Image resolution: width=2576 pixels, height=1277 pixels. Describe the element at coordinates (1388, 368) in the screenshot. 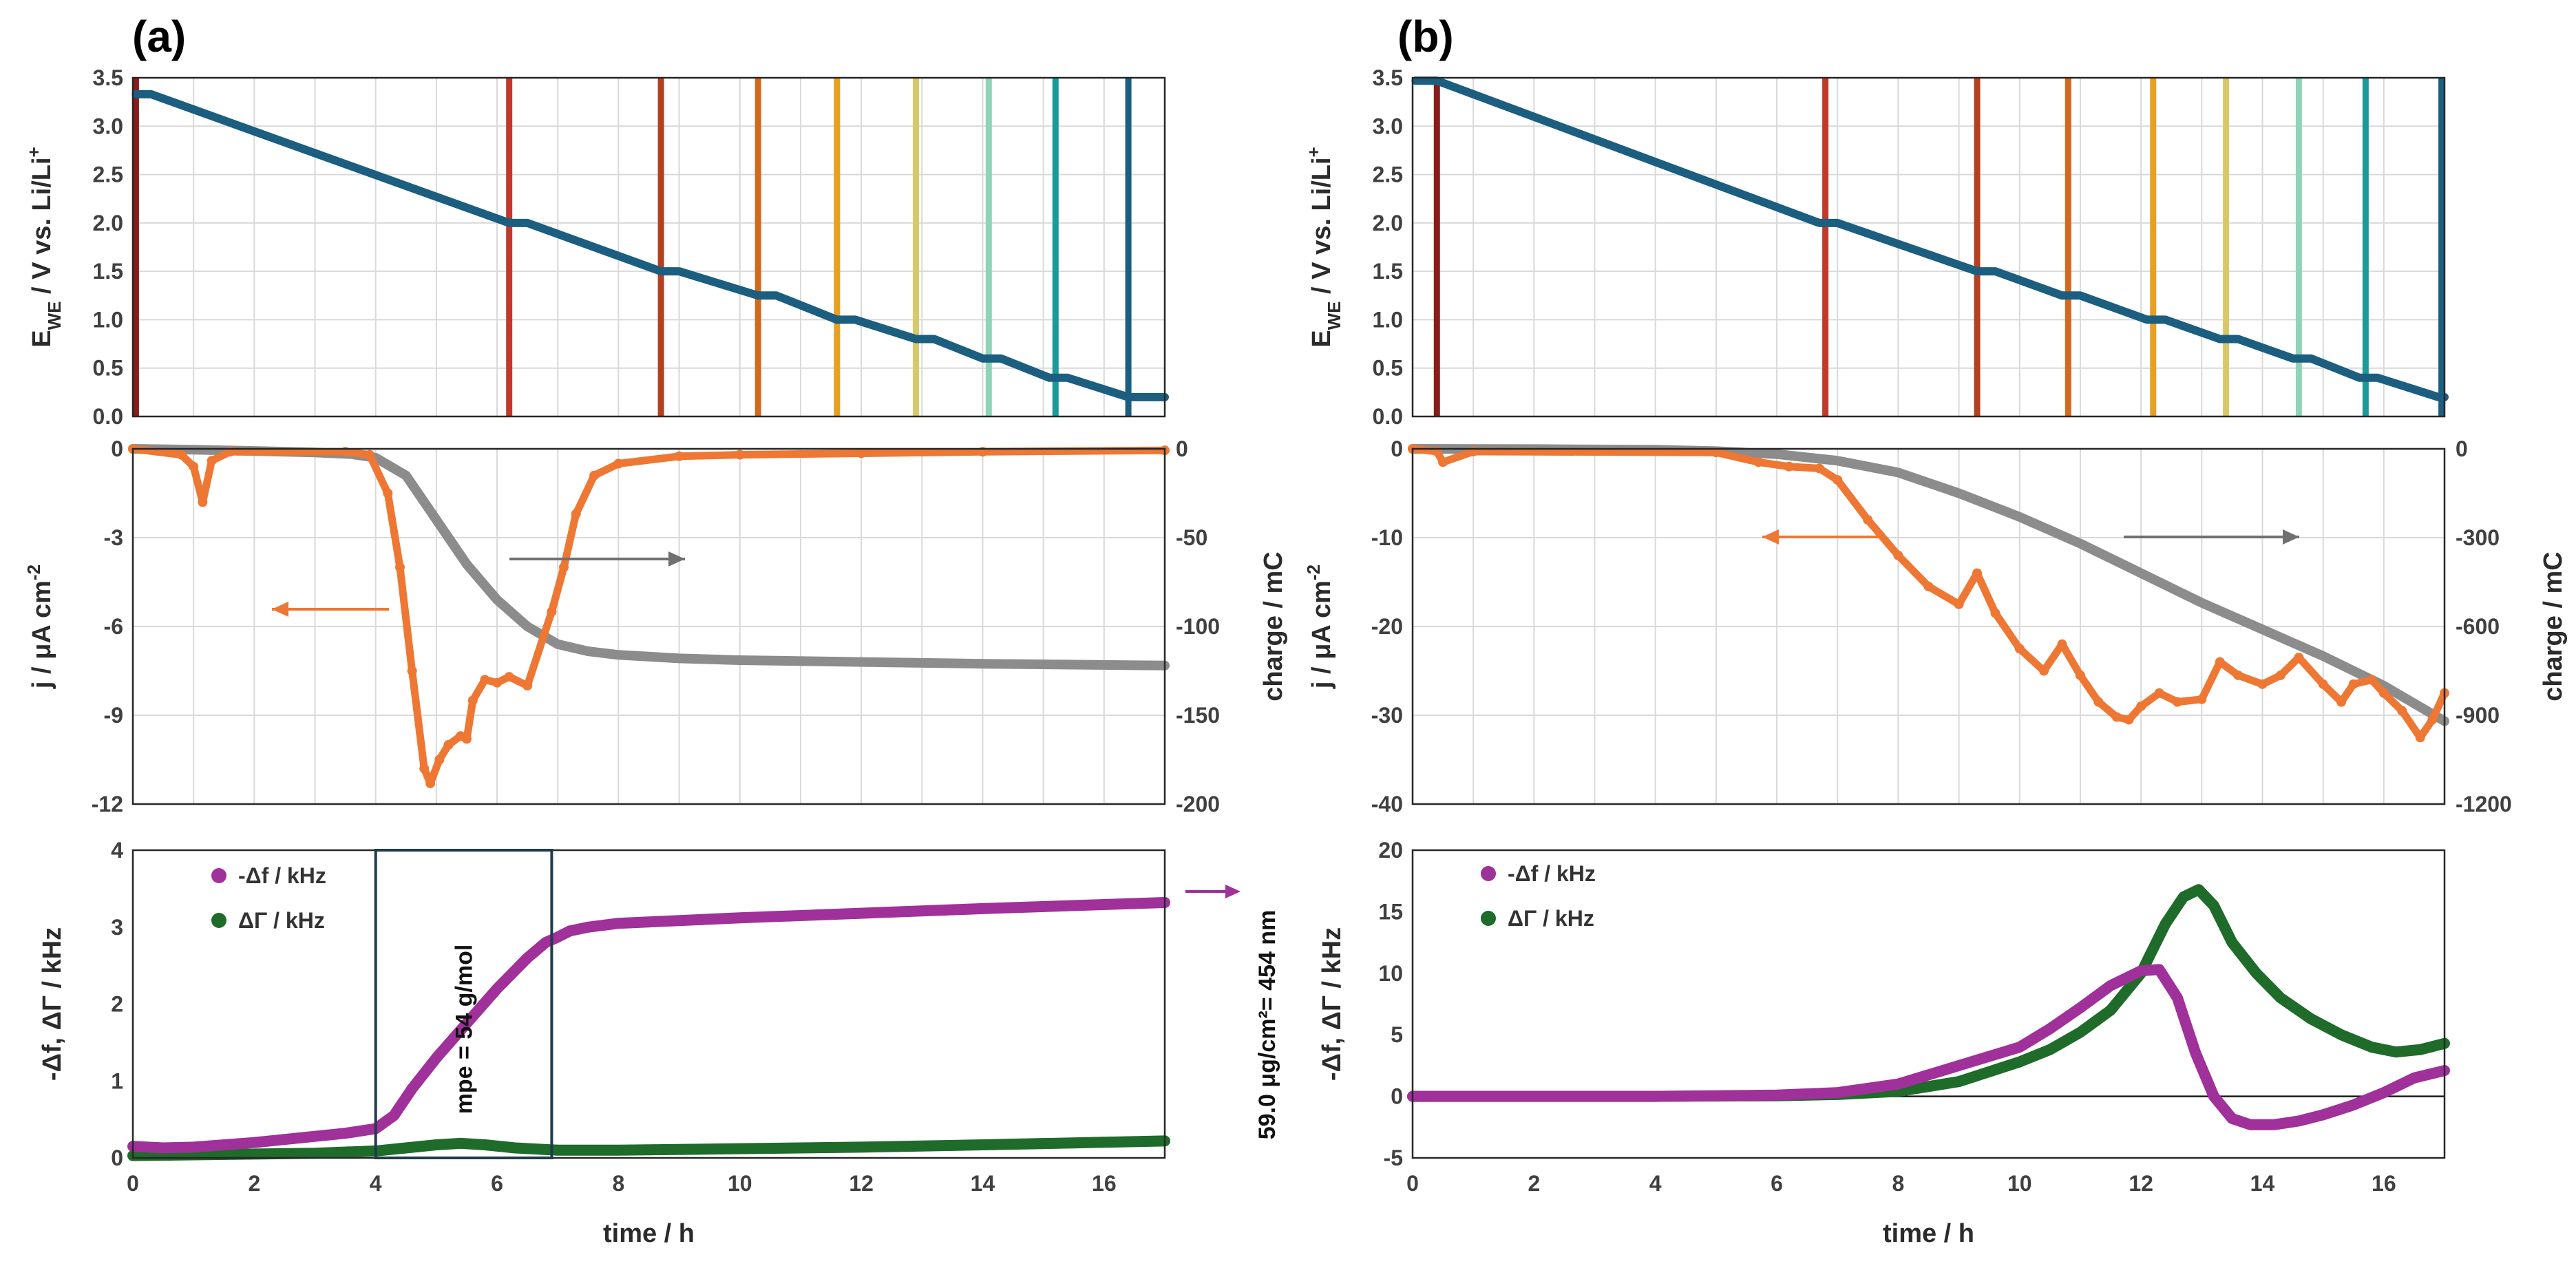

I see `pot-b-ytick-label: 0.5` at that location.